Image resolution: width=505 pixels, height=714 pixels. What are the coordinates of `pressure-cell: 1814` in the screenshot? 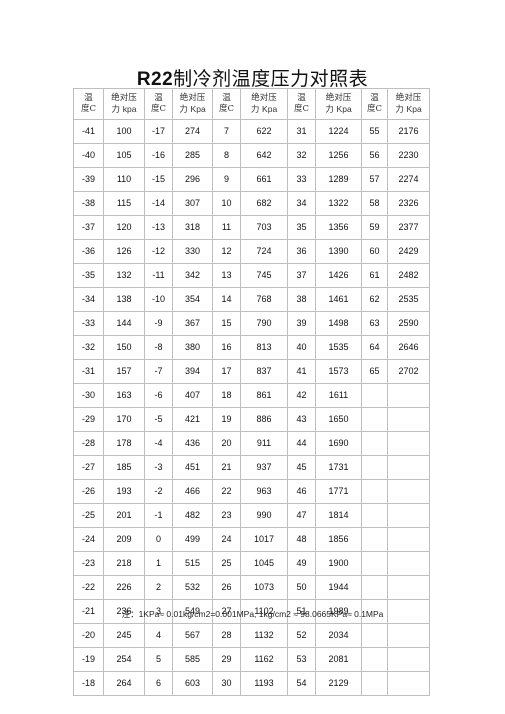 It's located at (338, 515).